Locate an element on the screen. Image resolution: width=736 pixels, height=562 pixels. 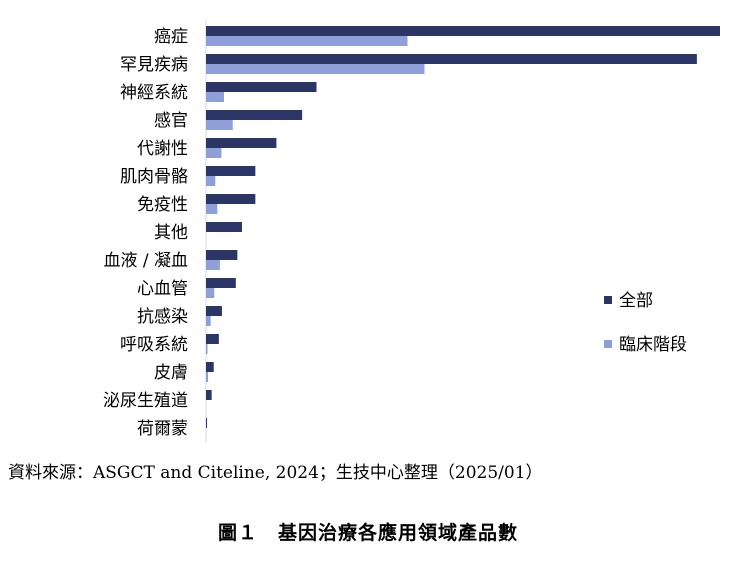
legend-label-clinical: 臨床階段 is located at coordinates (653, 345).